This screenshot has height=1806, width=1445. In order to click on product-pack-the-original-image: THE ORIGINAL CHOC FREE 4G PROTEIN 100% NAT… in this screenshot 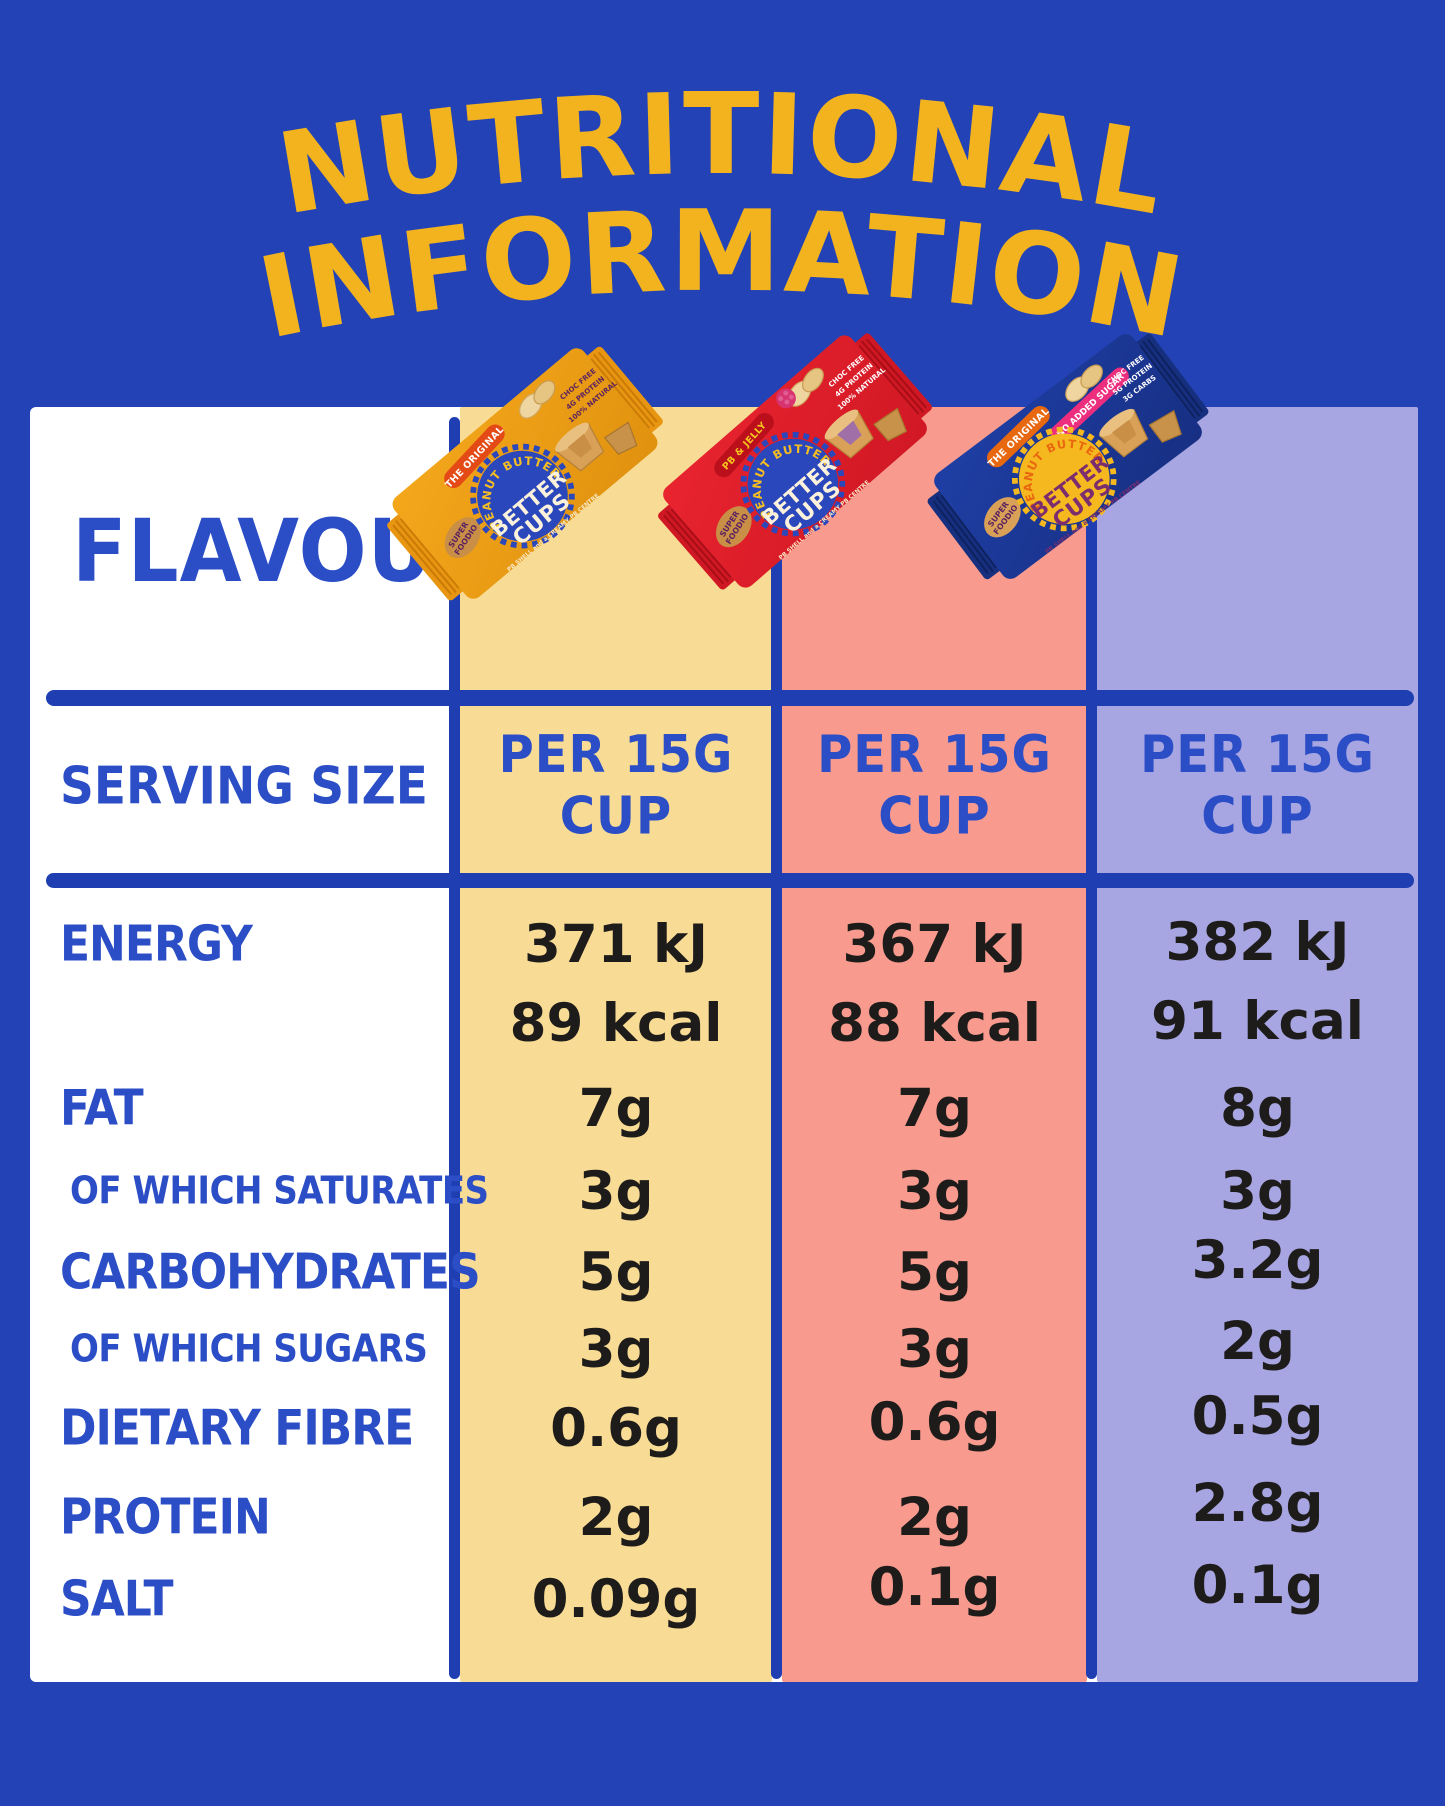, I will do `click(524, 473)`.